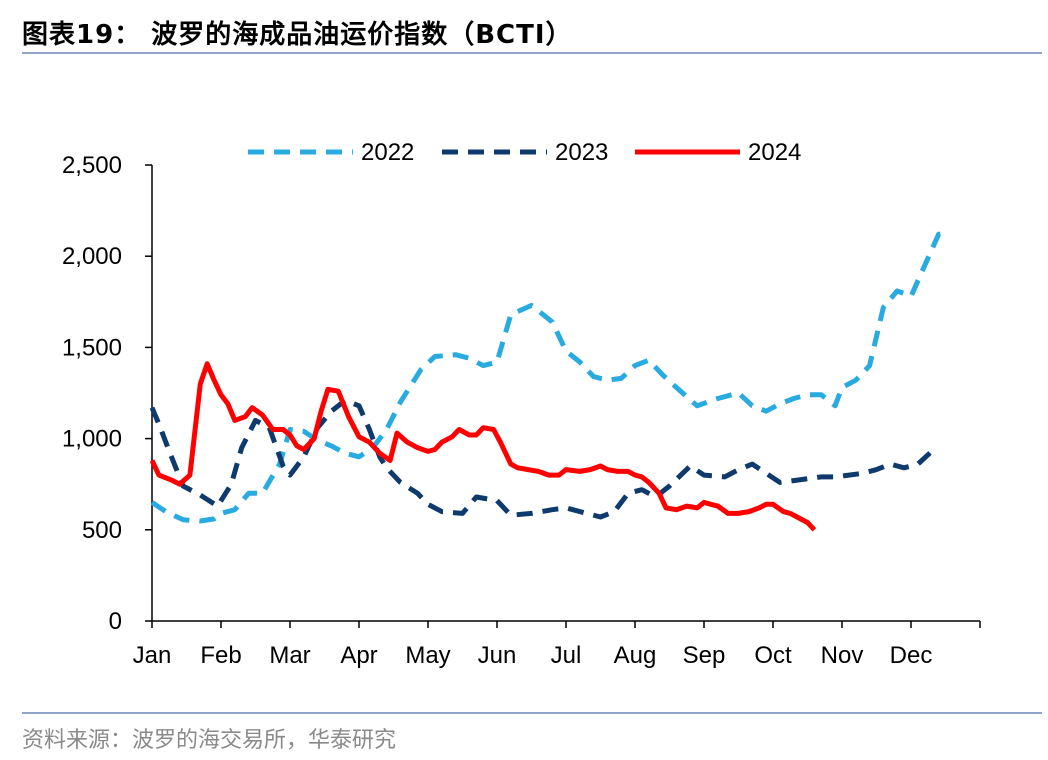 This screenshot has width=1048, height=760. I want to click on x-tick-label: Oct, so click(773, 655).